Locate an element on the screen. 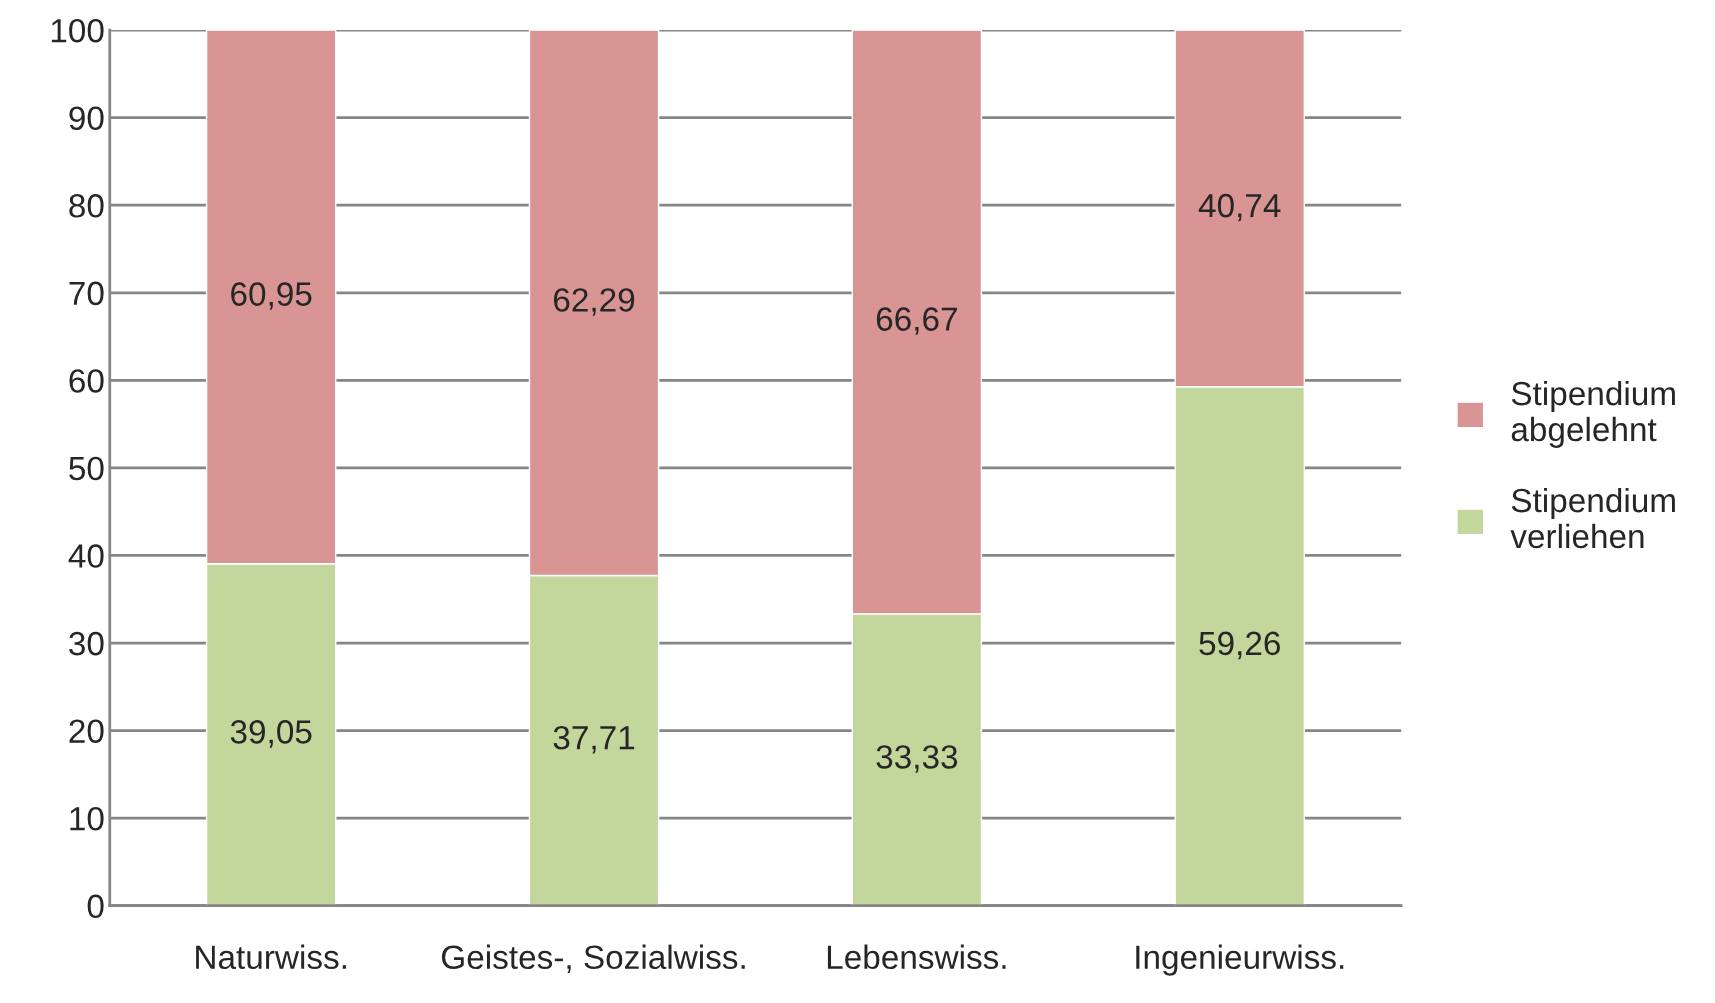 Image resolution: width=1715 pixels, height=1003 pixels. y-tick-label: 50 is located at coordinates (86, 468).